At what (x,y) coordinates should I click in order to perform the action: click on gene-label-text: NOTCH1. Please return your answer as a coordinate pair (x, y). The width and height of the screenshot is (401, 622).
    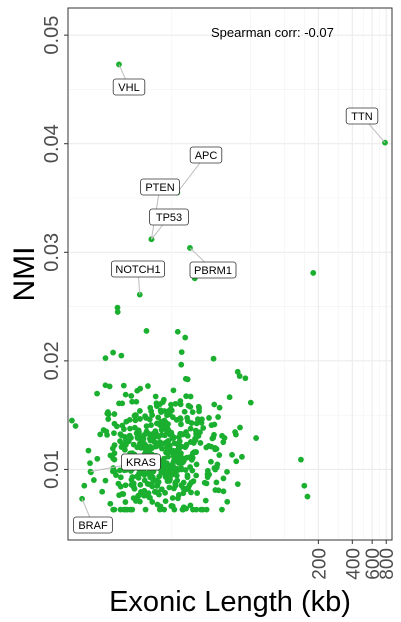
    Looking at the image, I should click on (137, 270).